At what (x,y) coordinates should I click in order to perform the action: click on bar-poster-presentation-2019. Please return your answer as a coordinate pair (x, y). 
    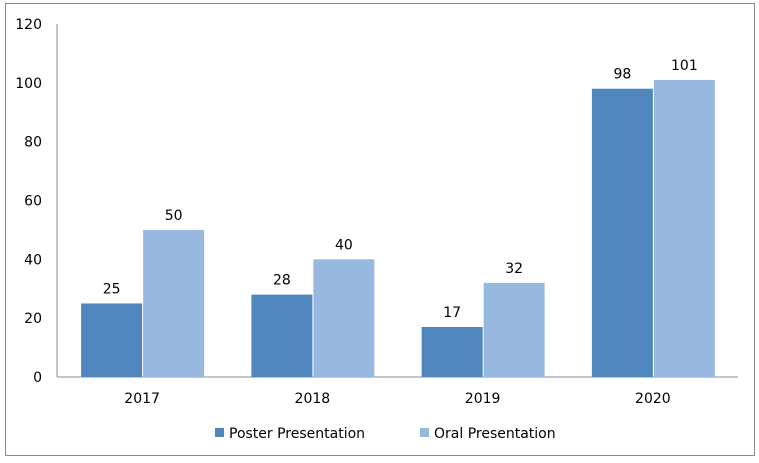
    Looking at the image, I should click on (452, 351).